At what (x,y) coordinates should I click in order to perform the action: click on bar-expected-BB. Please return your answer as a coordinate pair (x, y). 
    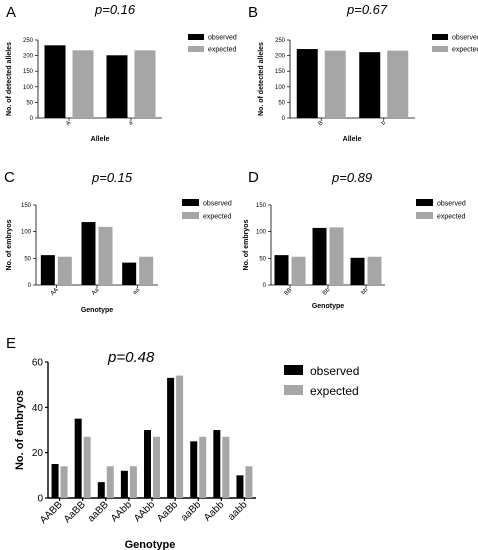
    Looking at the image, I should click on (298, 270).